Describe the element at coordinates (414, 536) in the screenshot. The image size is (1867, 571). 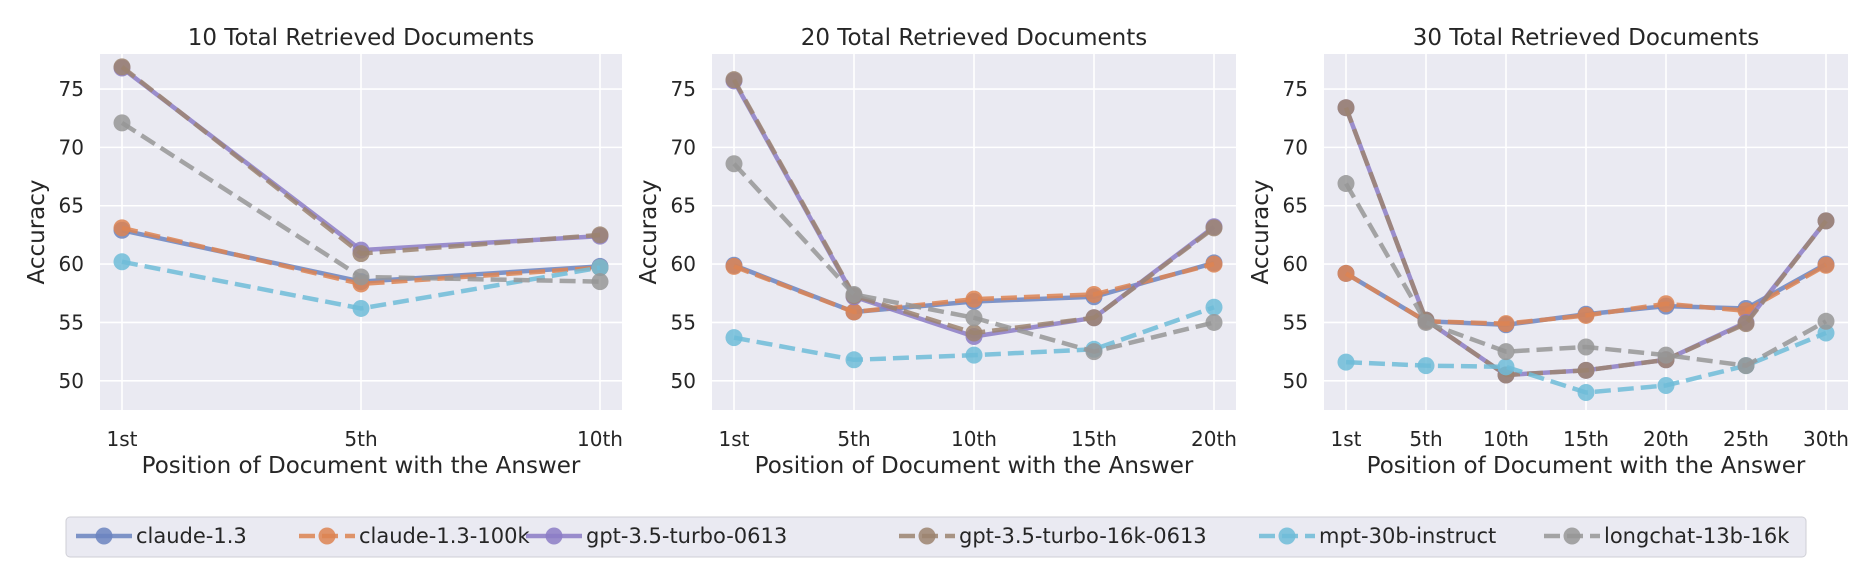
I see `legend-item-claude-1.3-100k: claude-1.3-100k` at that location.